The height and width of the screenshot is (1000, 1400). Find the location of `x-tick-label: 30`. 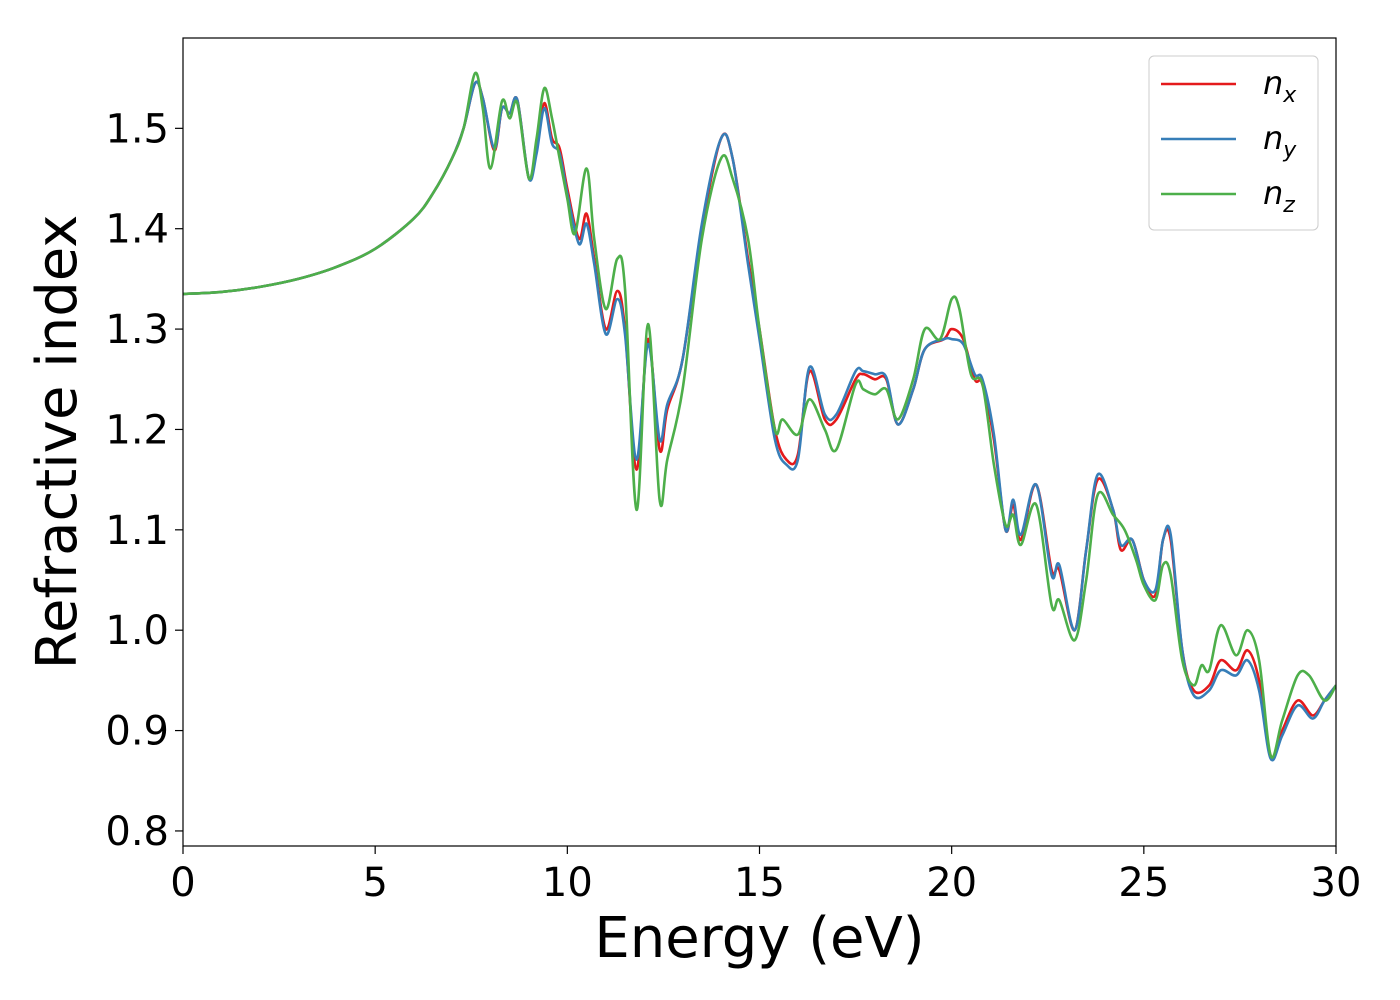

x-tick-label: 30 is located at coordinates (1336, 883).